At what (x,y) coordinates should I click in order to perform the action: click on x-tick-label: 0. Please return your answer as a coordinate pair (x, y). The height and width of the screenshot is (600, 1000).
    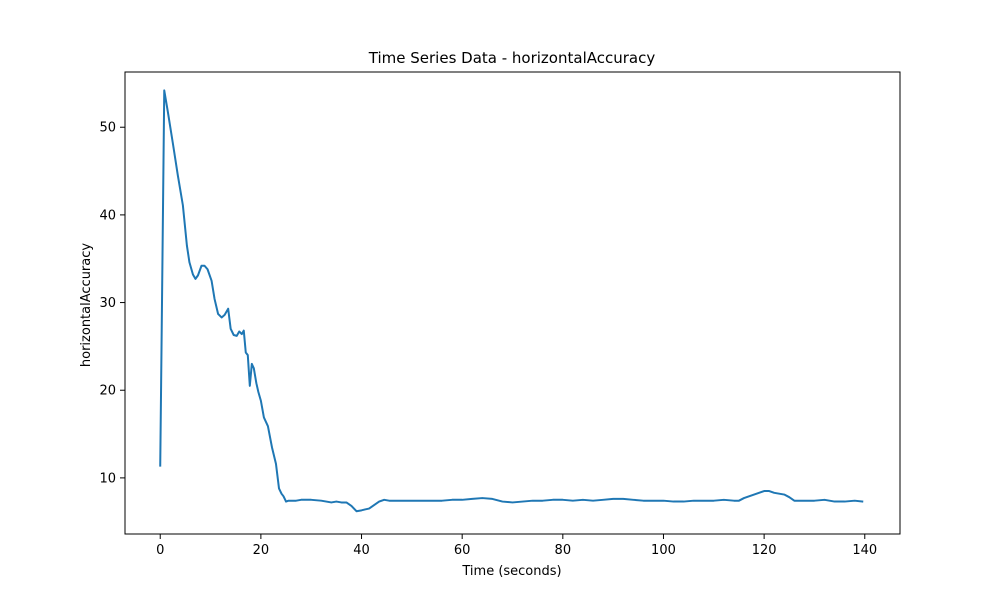
    Looking at the image, I should click on (160, 550).